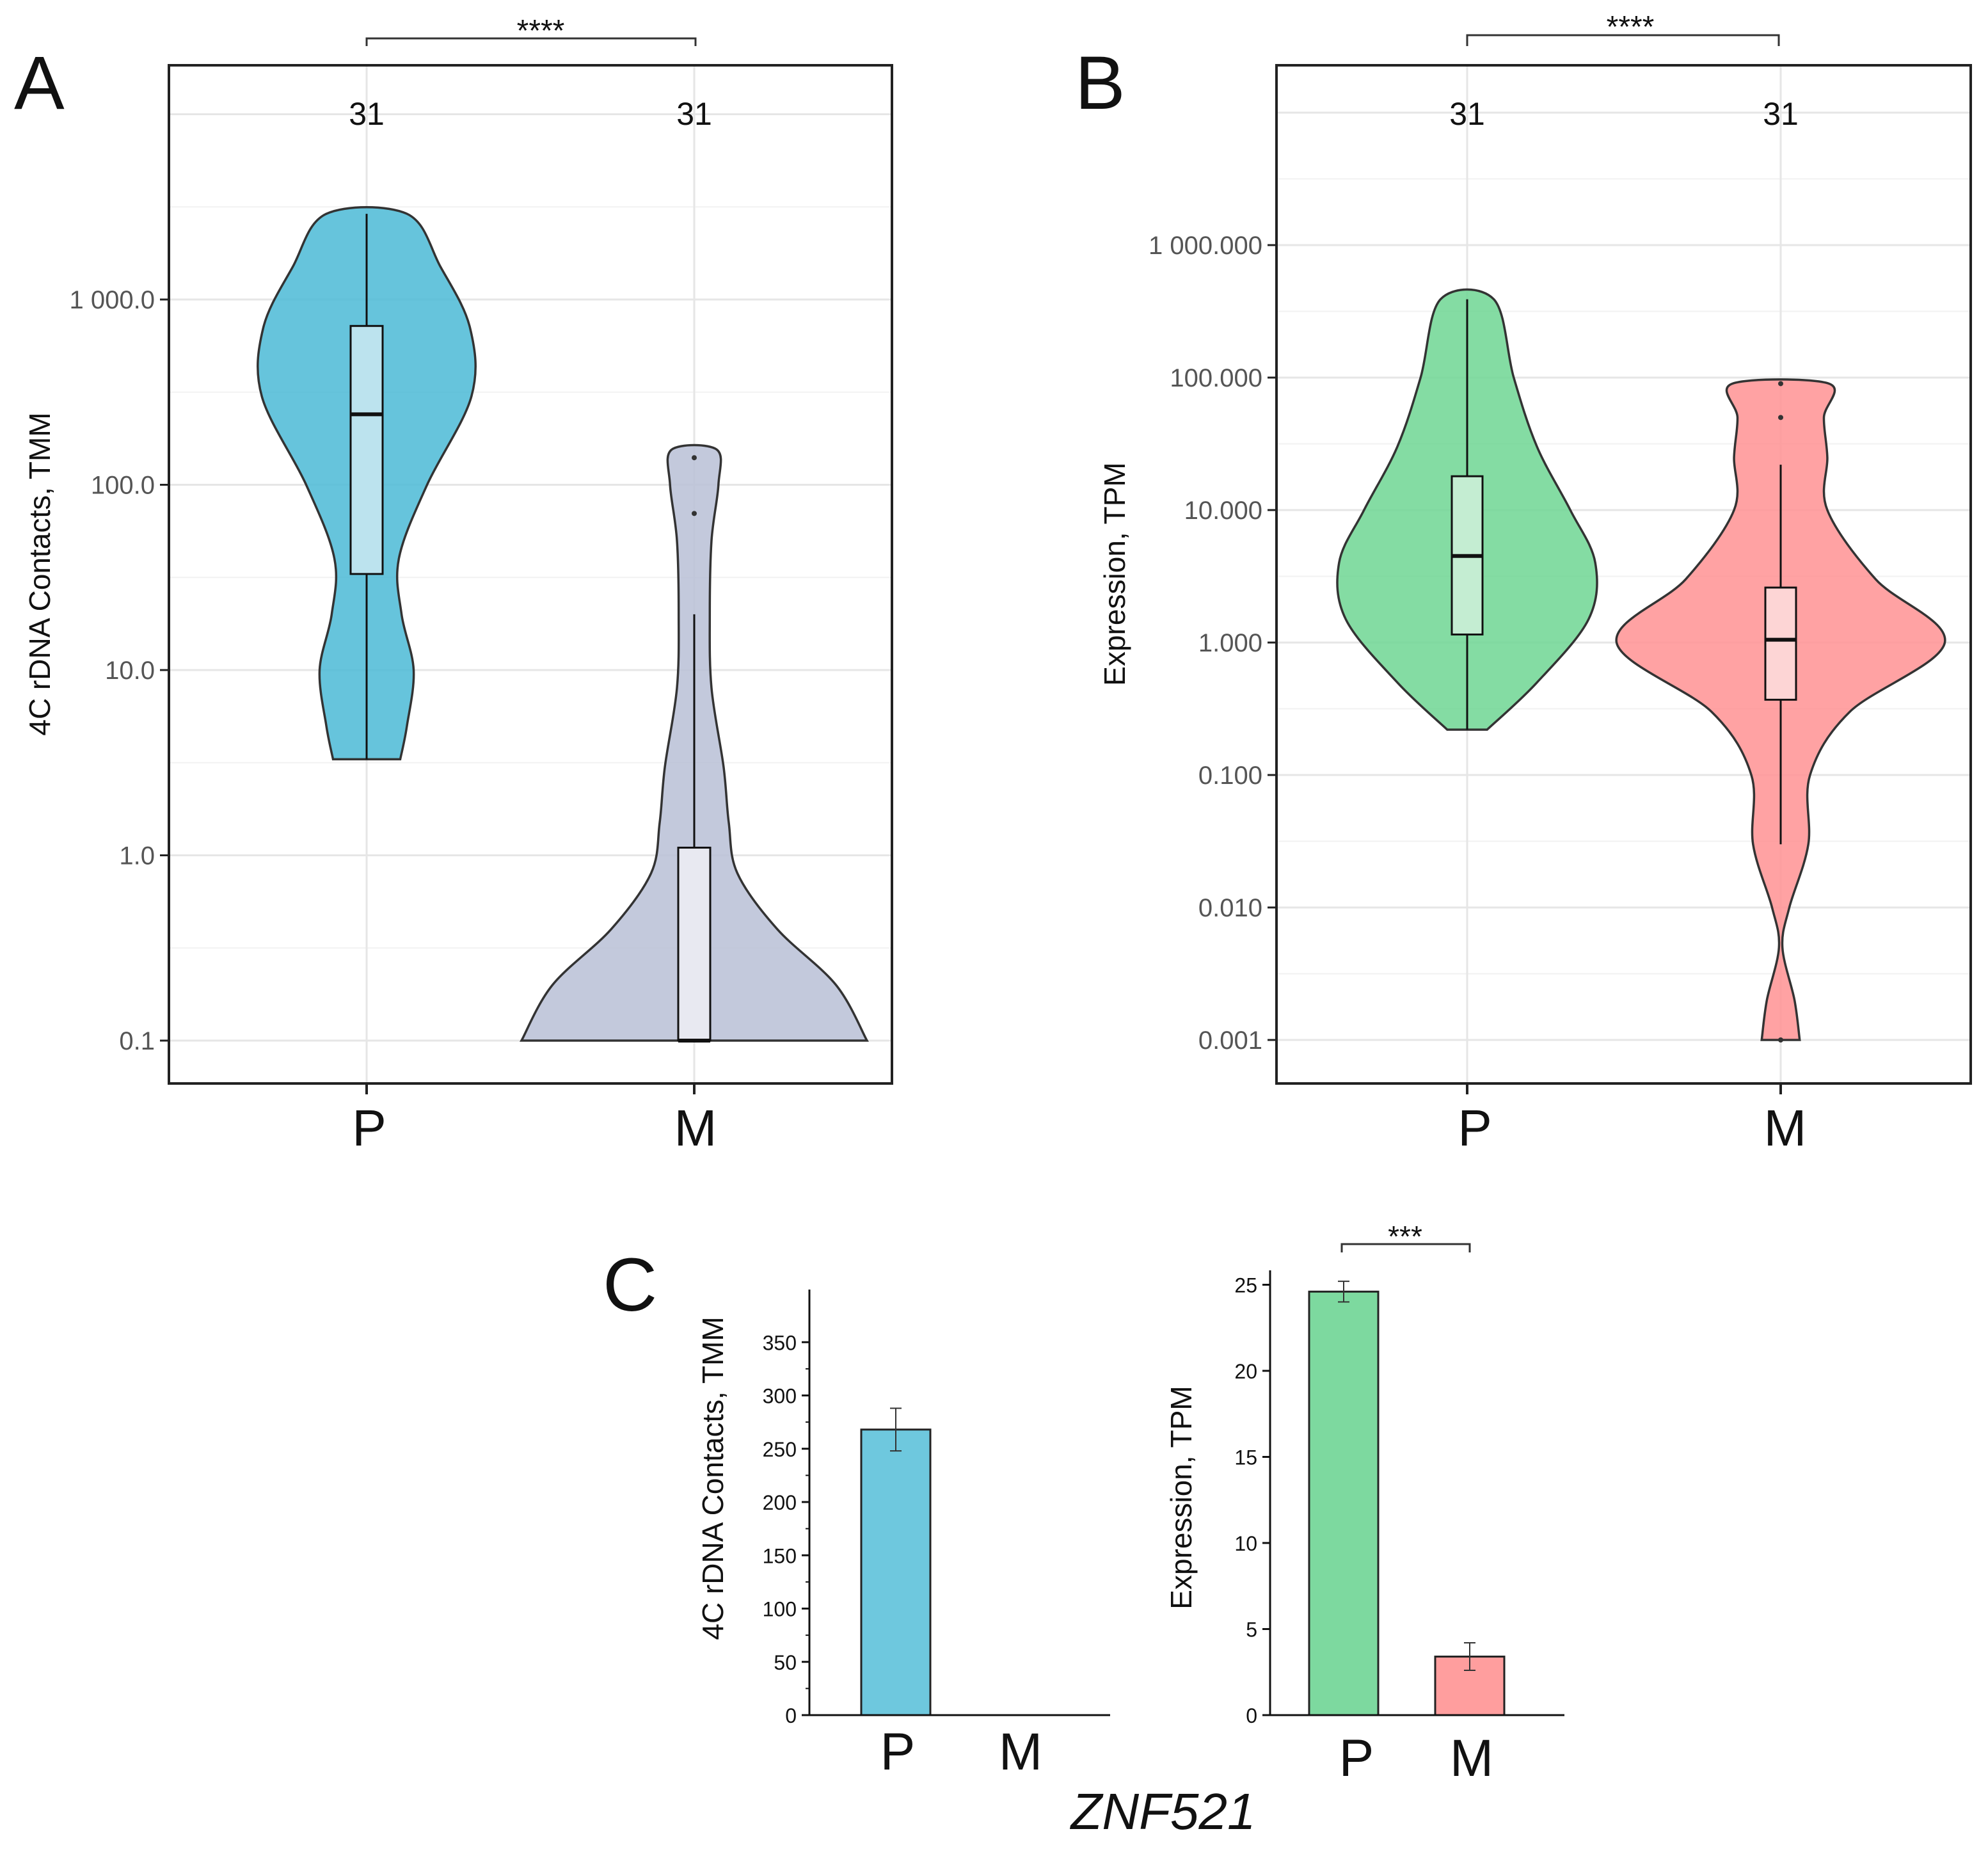  What do you see at coordinates (1245, 1544) in the screenshot?
I see `y-tick-label: 10` at bounding box center [1245, 1544].